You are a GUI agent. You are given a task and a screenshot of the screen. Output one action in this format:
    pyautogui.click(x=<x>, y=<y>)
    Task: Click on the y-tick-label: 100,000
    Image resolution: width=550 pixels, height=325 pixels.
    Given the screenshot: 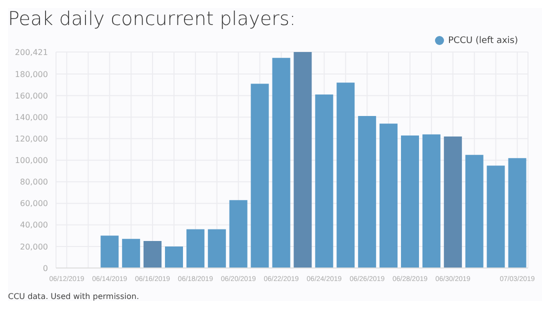 What is the action you would take?
    pyautogui.click(x=31, y=161)
    